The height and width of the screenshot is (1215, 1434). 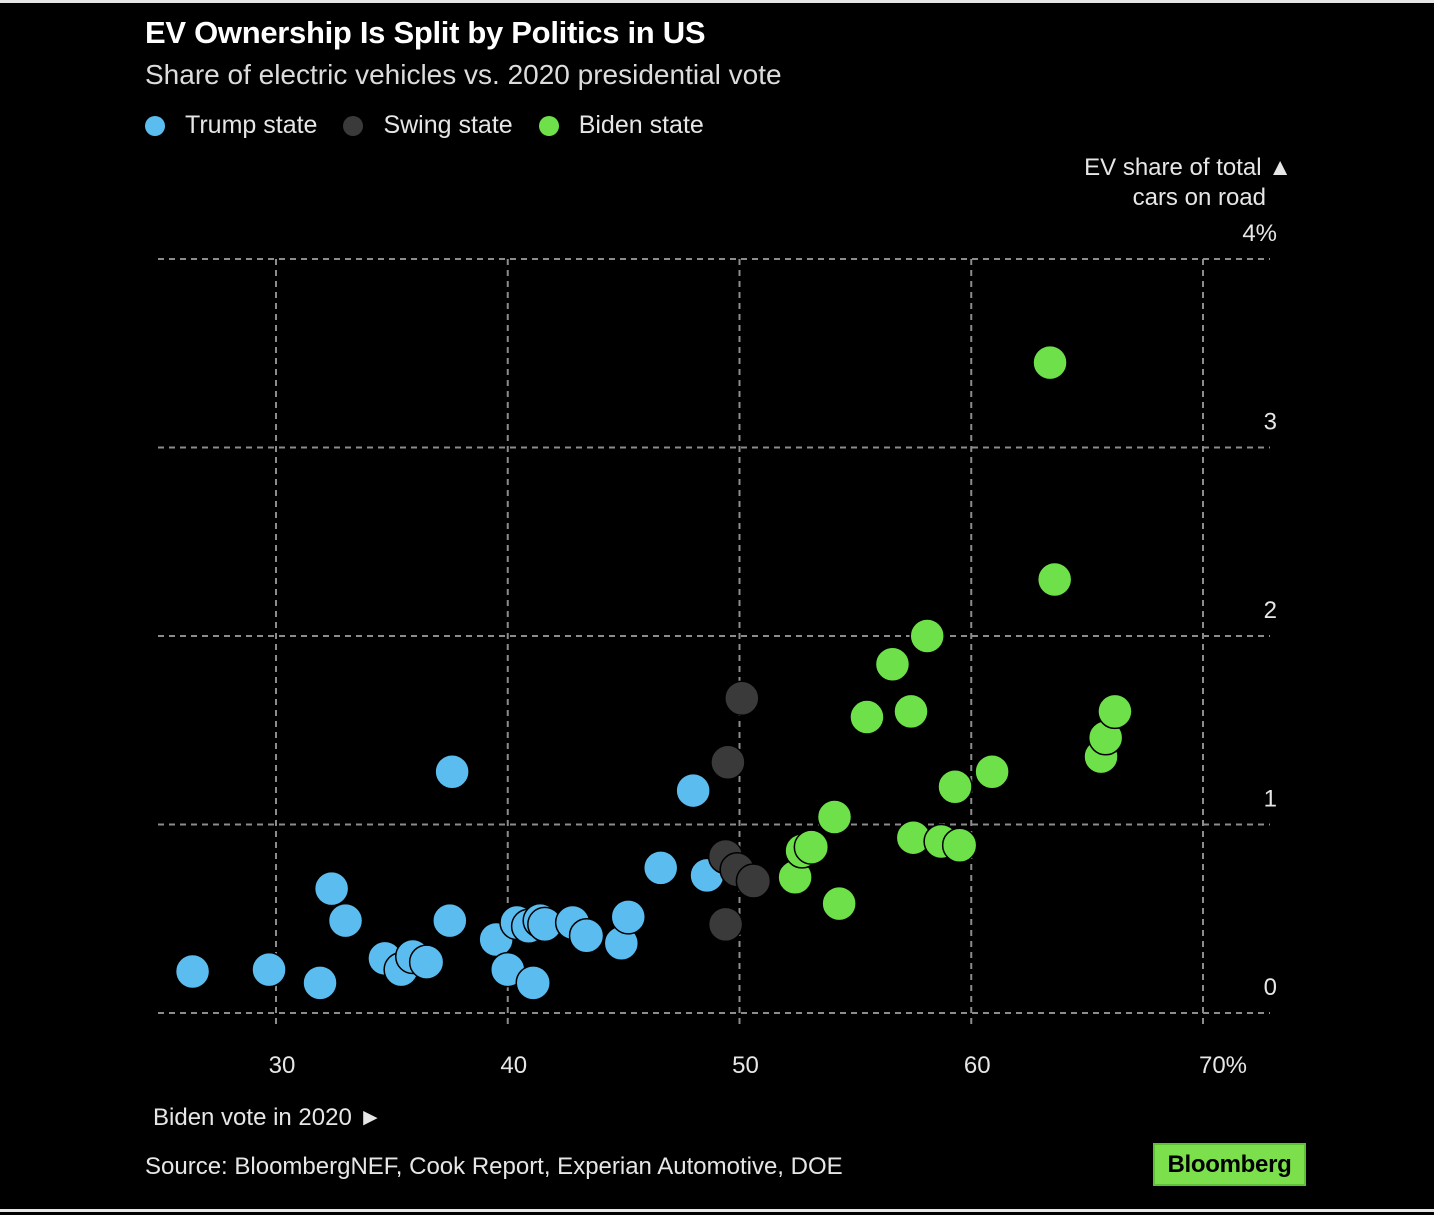 I want to click on x-tick-label: 50, so click(x=745, y=1065).